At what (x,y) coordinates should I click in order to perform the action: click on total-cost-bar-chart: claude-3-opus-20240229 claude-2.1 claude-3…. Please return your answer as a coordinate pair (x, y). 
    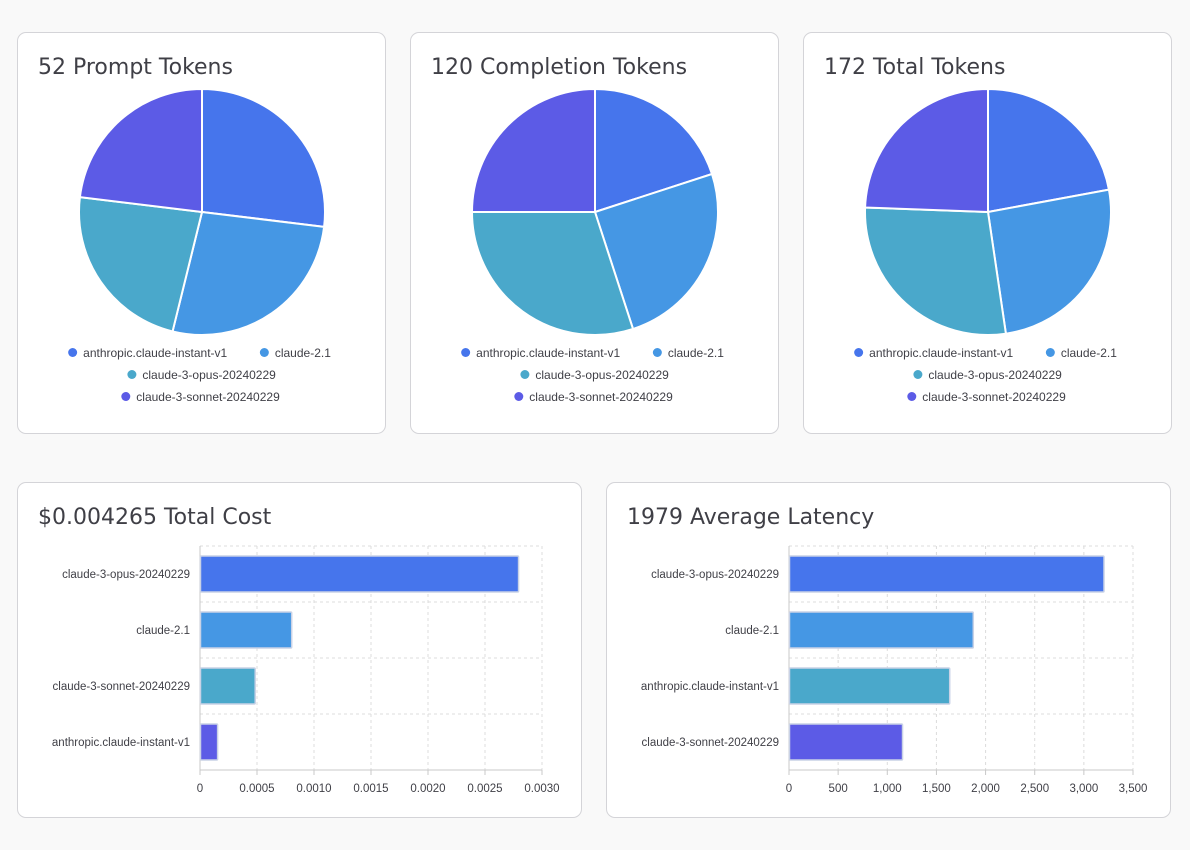
    Looking at the image, I should click on (306, 670).